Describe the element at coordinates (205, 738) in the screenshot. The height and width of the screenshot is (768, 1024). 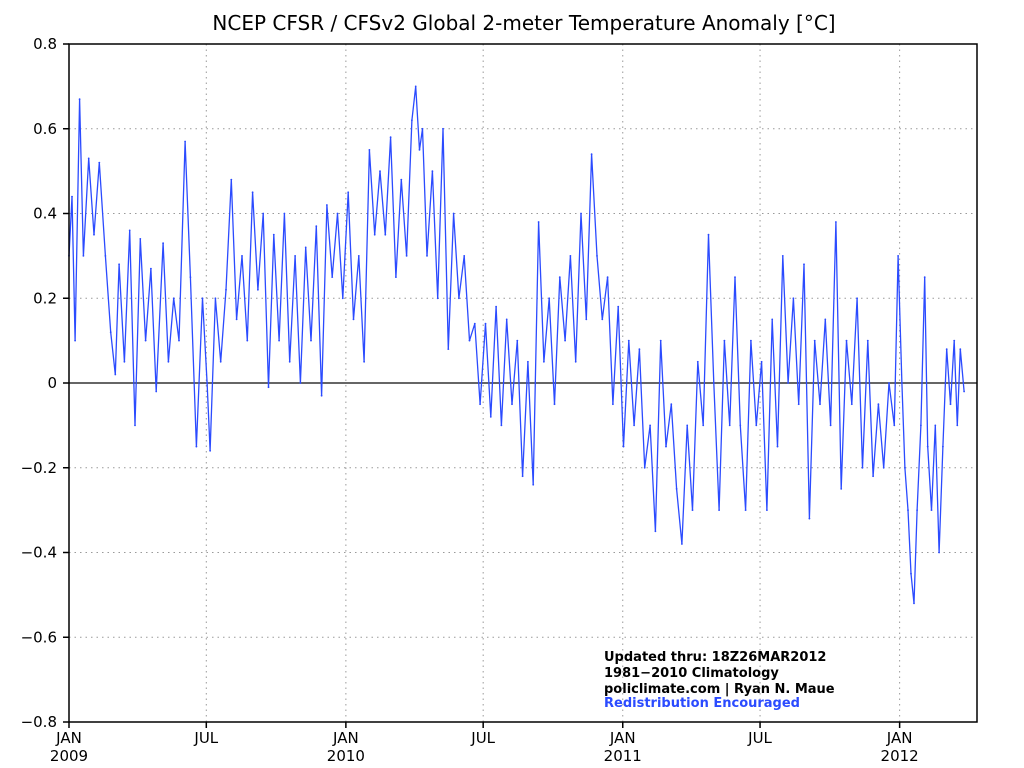
I see `x-tick-label-month: JUL` at that location.